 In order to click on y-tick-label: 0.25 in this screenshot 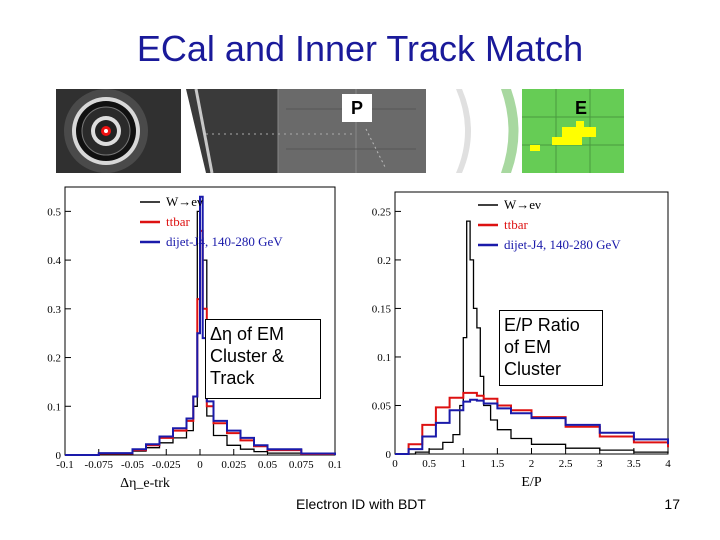, I will do `click(382, 212)`.